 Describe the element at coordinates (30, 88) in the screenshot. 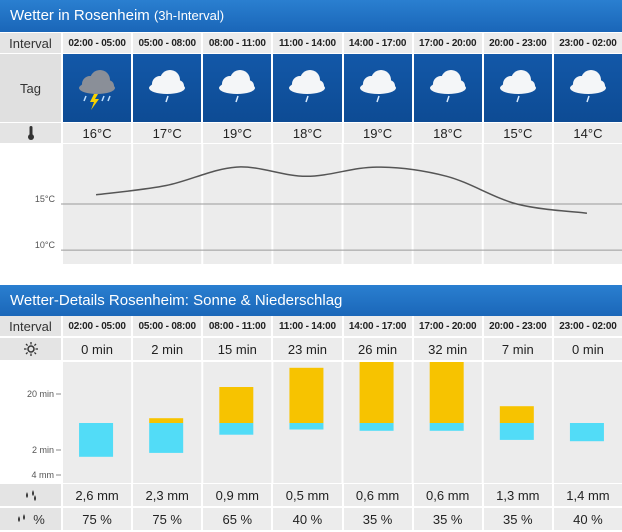

I see `tag-label: Tag` at that location.